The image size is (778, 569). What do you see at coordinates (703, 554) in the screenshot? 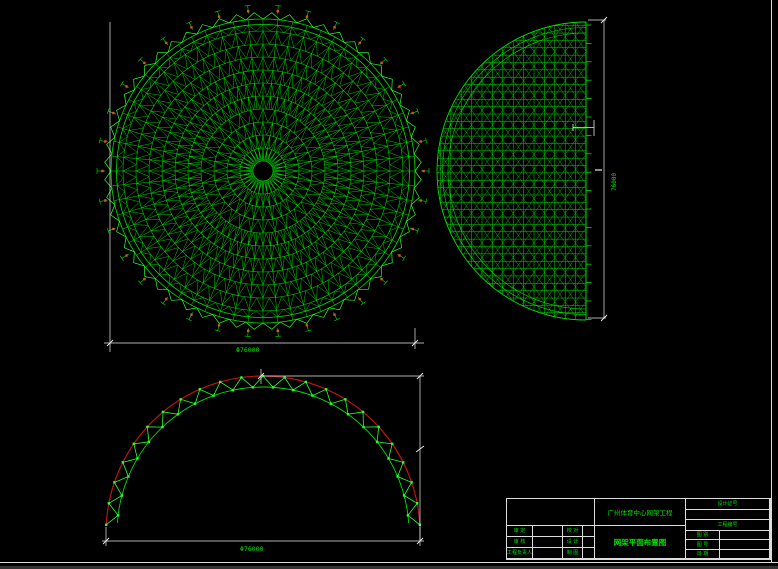
I see `date-label: 日 期` at bounding box center [703, 554].